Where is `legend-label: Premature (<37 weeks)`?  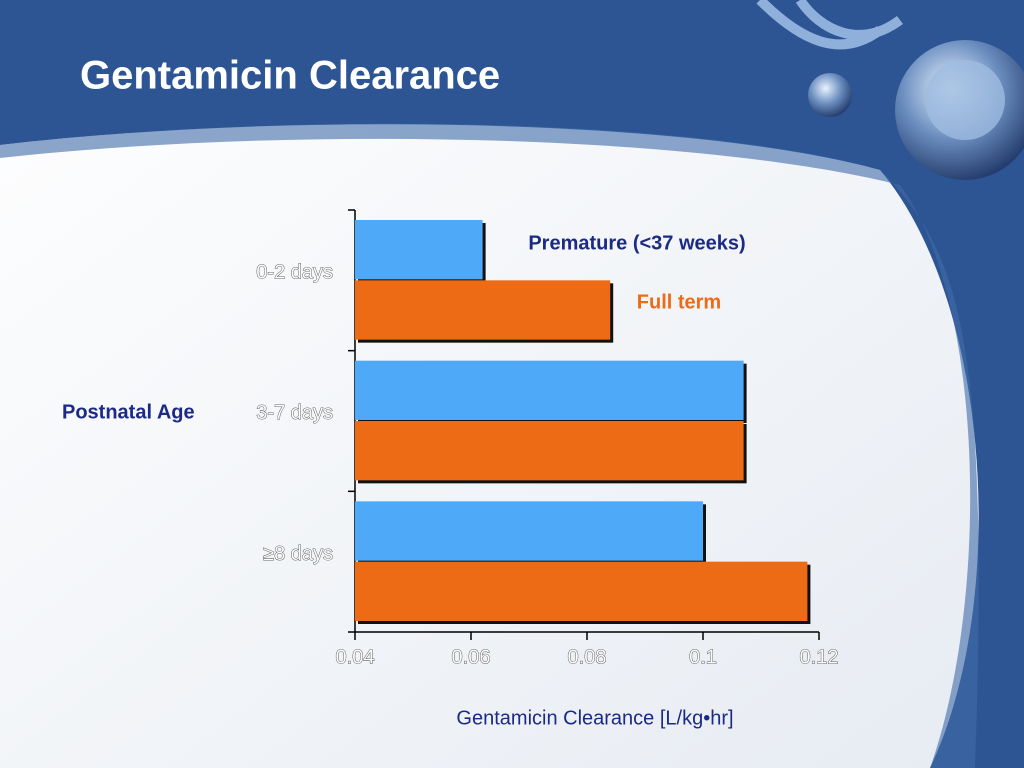 legend-label: Premature (<37 weeks) is located at coordinates (636, 243).